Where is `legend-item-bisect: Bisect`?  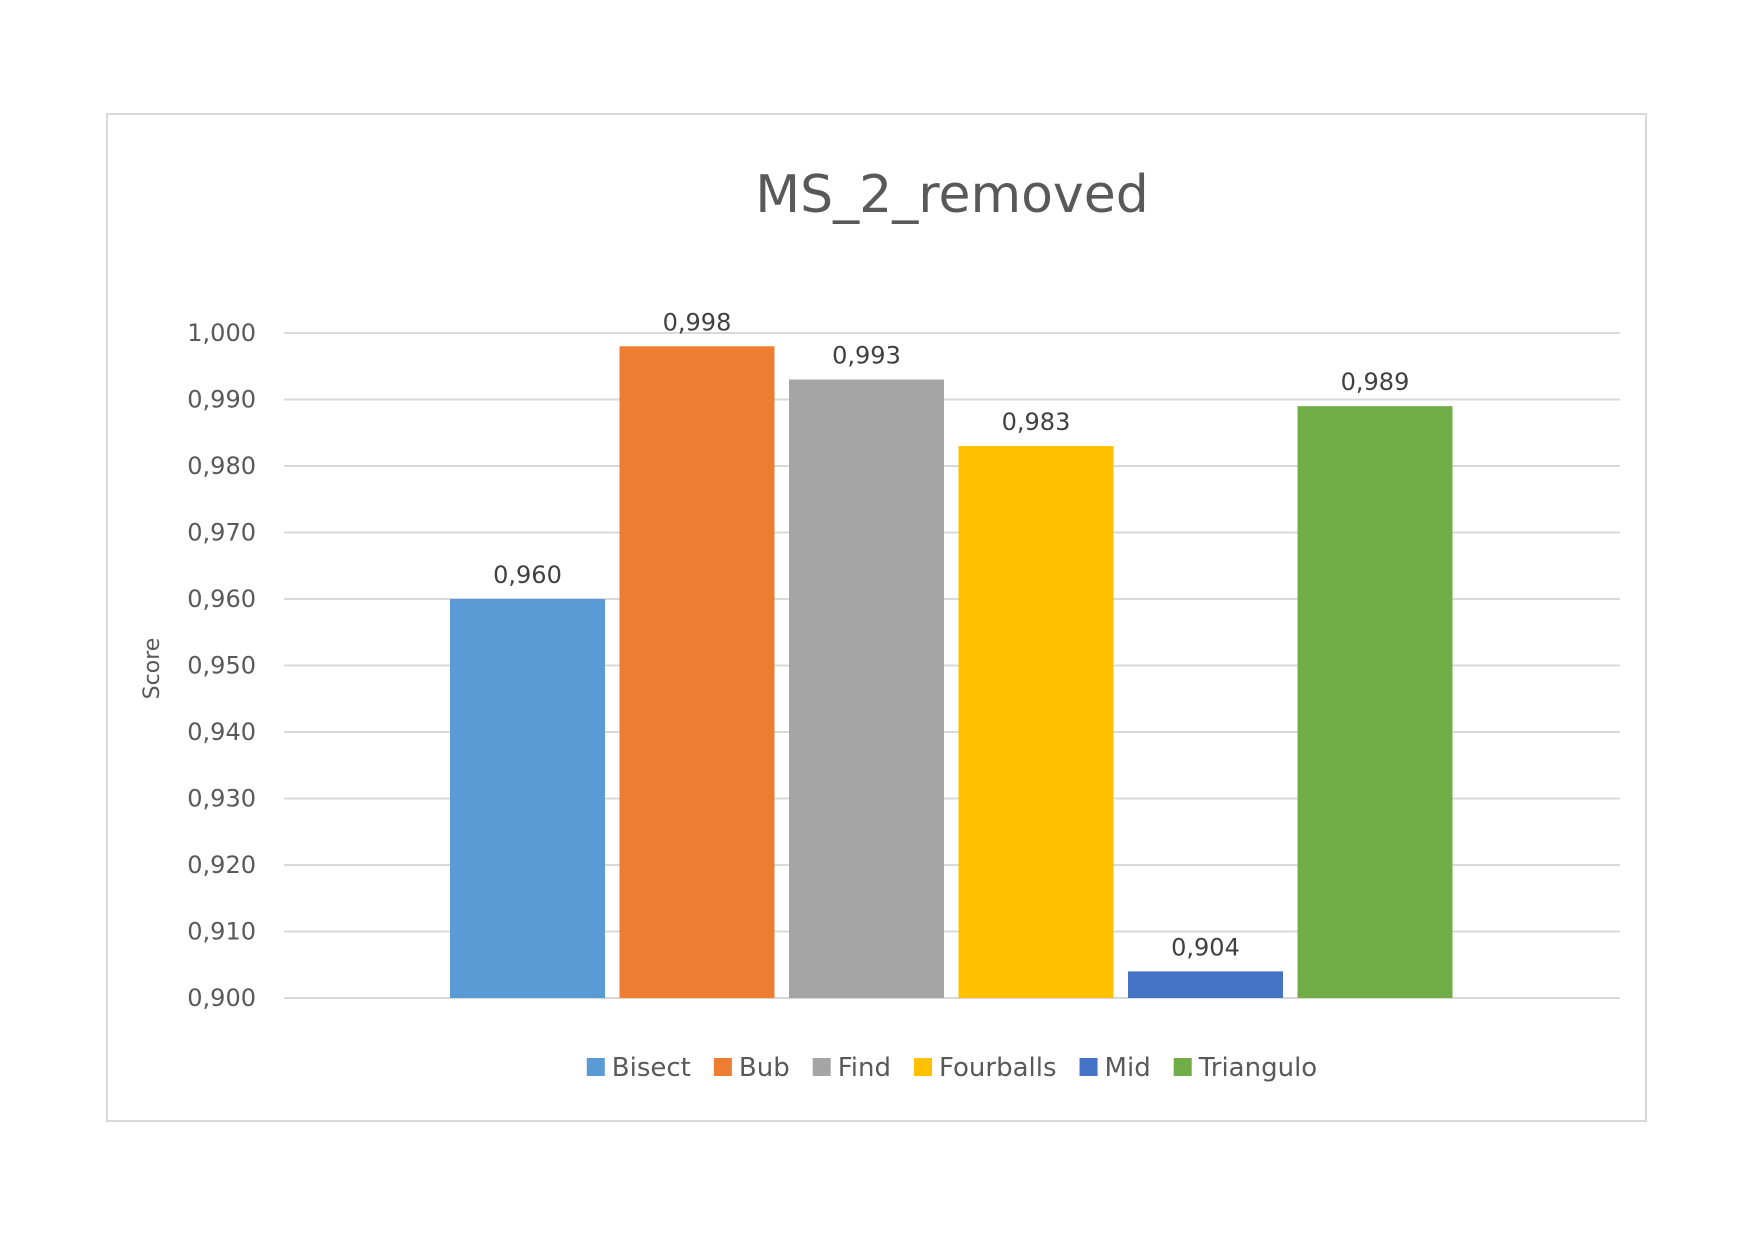
legend-item-bisect: Bisect is located at coordinates (638, 1068).